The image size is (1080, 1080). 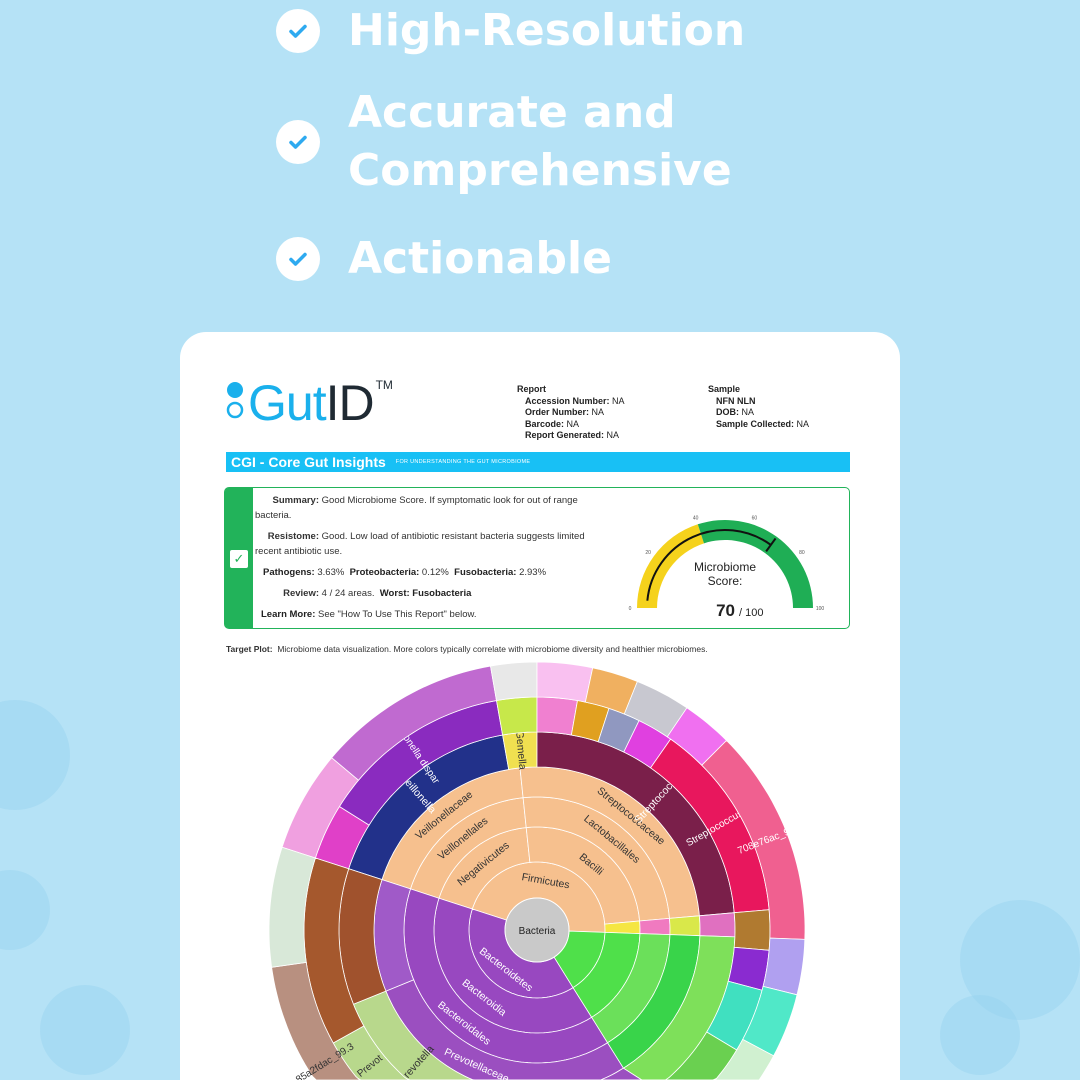 What do you see at coordinates (295, 500) in the screenshot?
I see `row-label: Summary:` at bounding box center [295, 500].